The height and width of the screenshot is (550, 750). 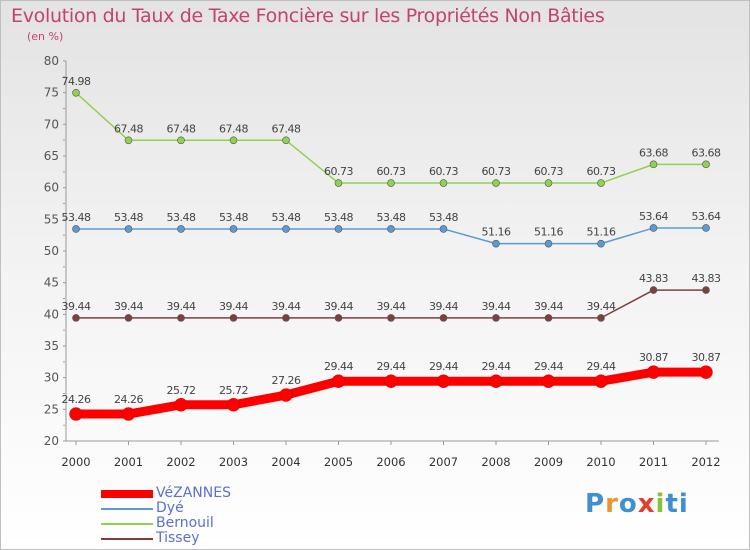 I want to click on y-tick-label: 65, so click(x=51, y=156).